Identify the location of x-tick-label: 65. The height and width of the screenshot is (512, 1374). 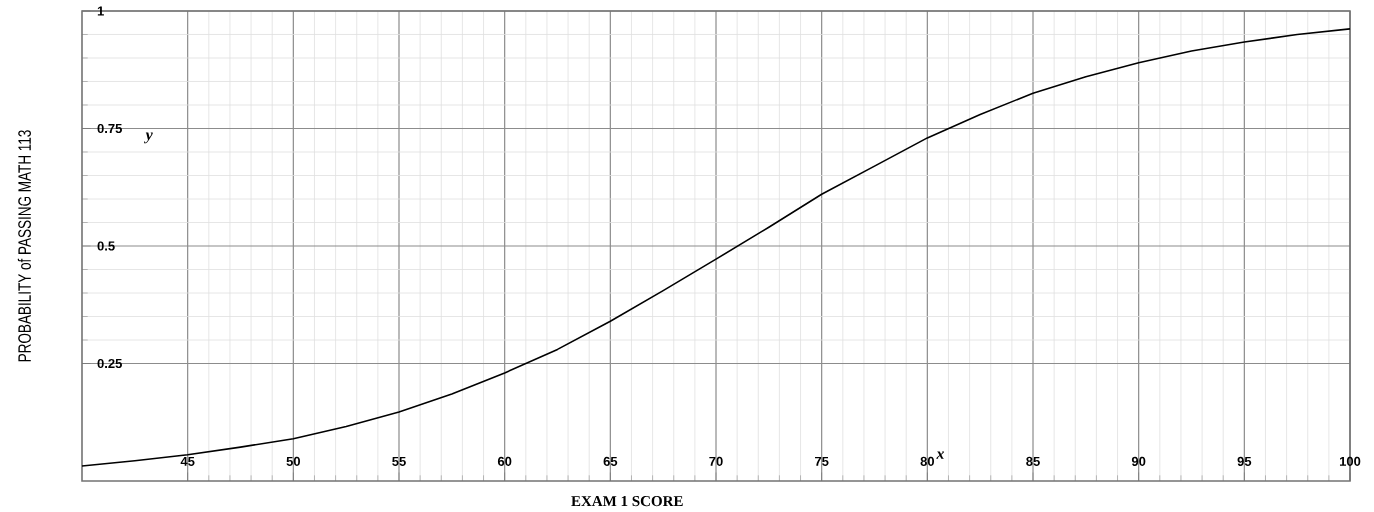
(610, 461).